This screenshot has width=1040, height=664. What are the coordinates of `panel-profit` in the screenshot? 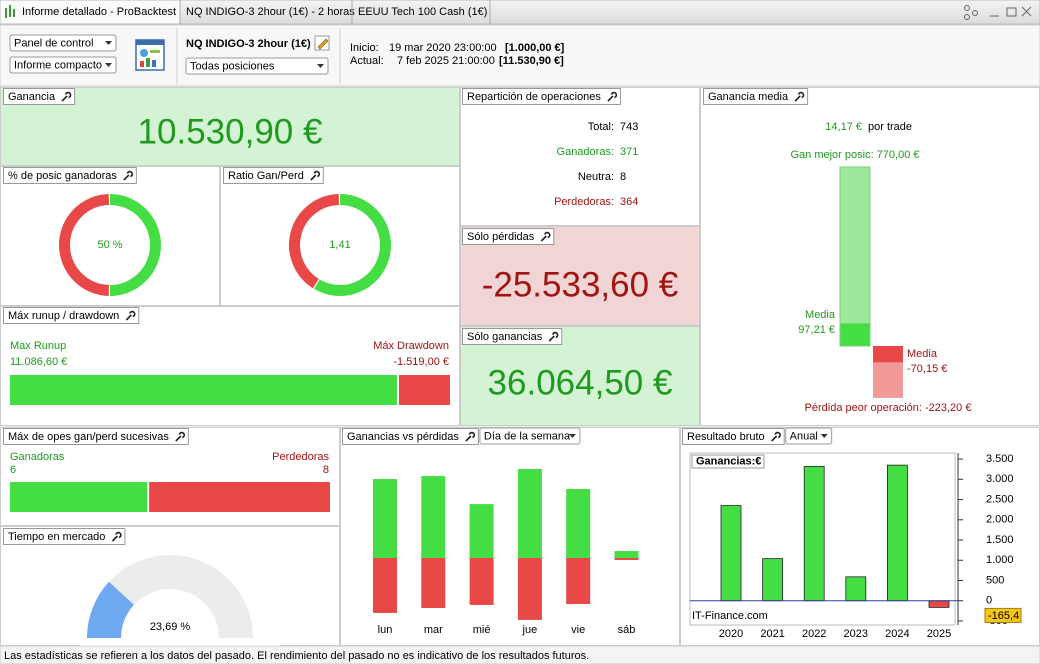 It's located at (230, 126).